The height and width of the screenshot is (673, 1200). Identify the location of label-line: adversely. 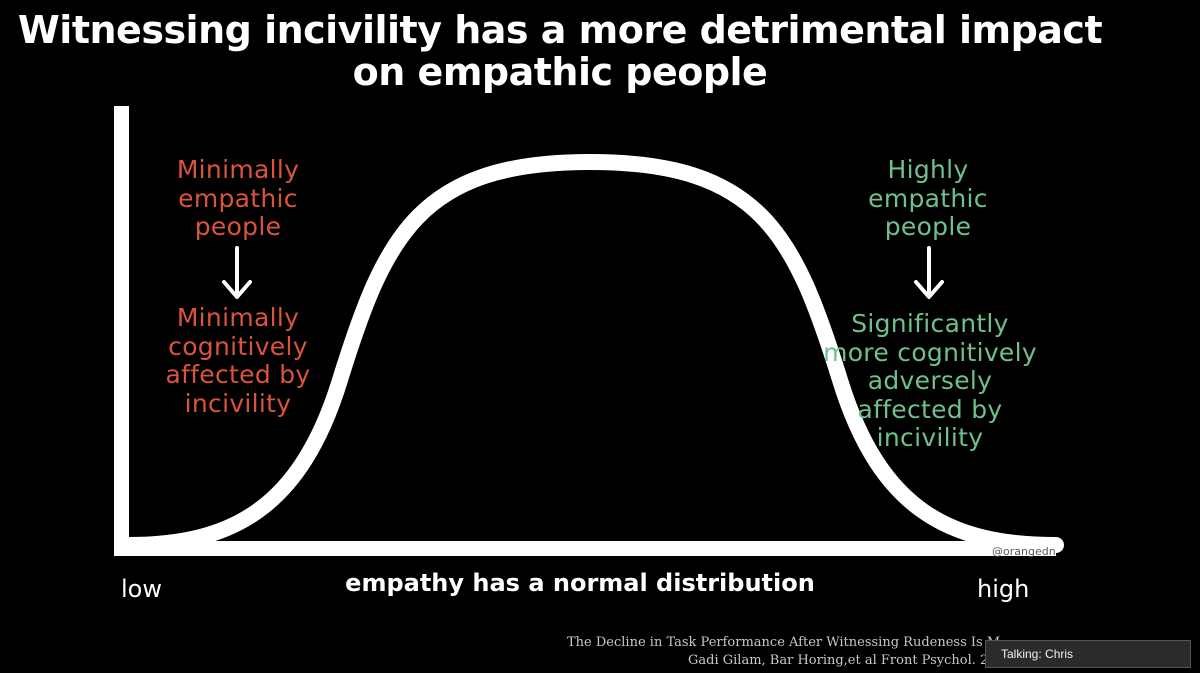
(930, 380).